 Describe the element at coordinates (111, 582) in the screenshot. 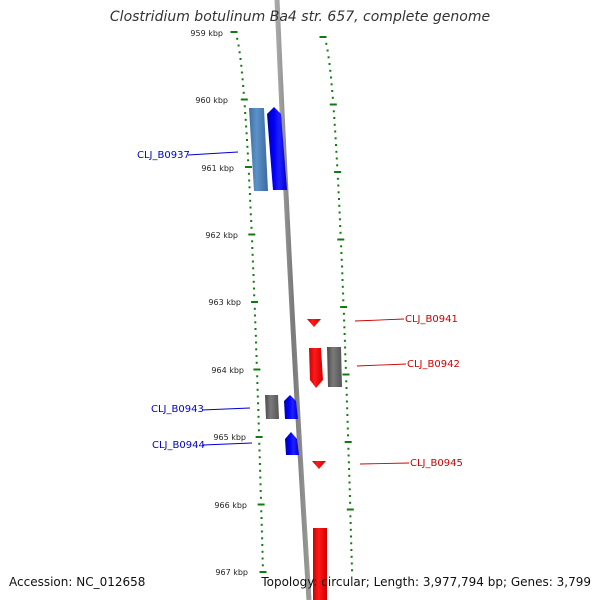

I see `accession-value: NC_012658` at that location.